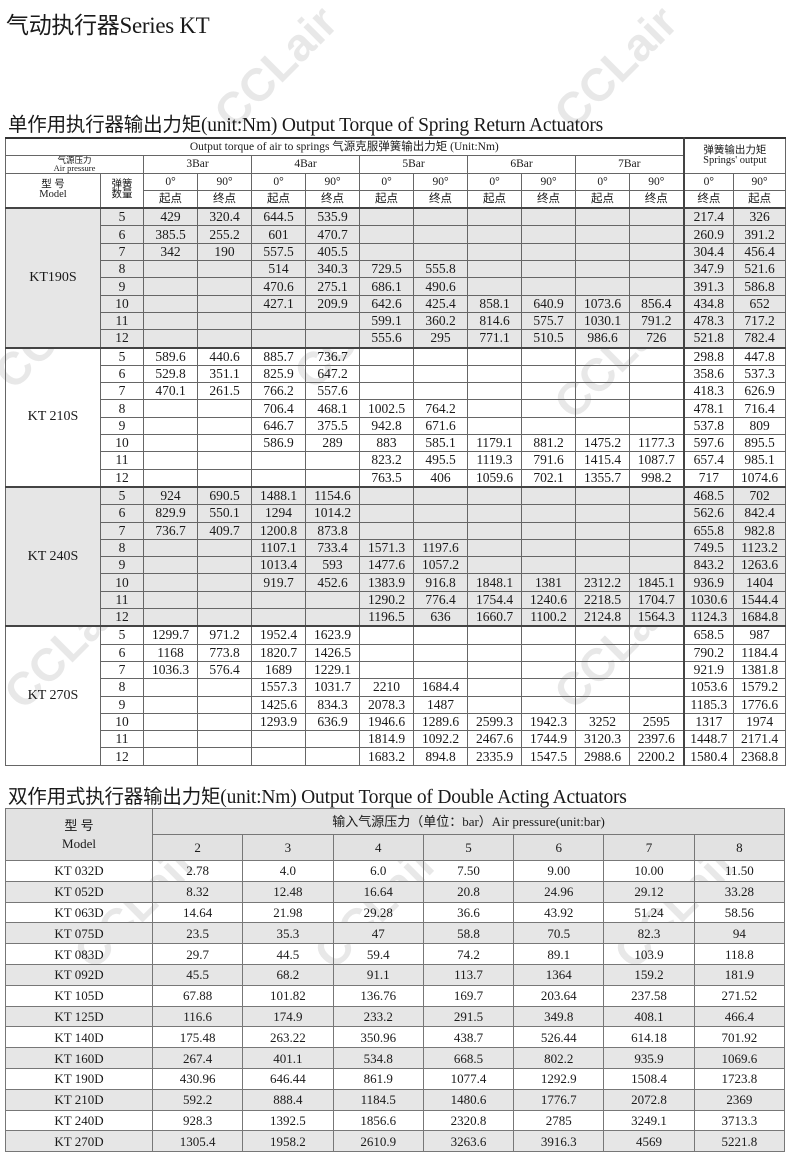 This screenshot has width=800, height=1157. I want to click on table-row: 6 829.9 550.1 1294 1014.2 562.6 842.4, so click(396, 513).